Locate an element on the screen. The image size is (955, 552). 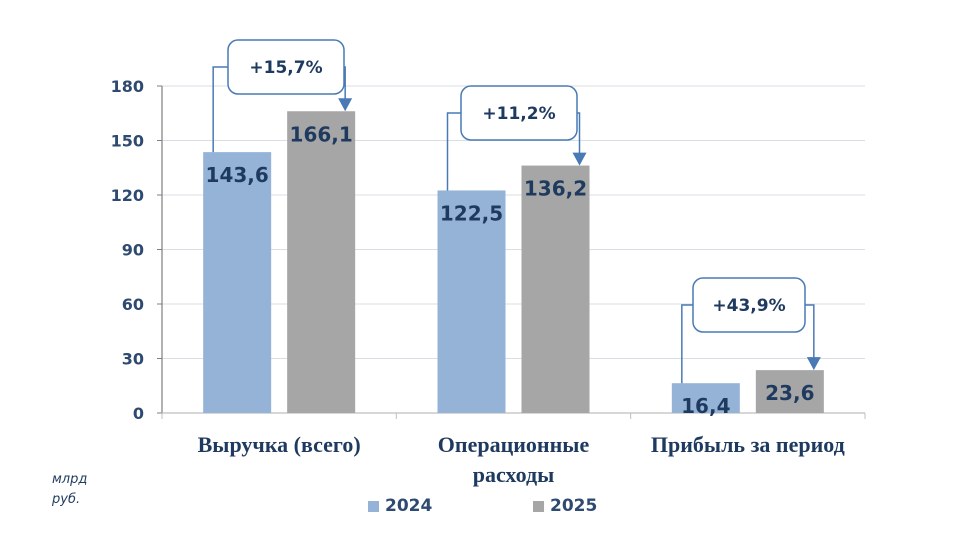
category-label: Выручка (всего) is located at coordinates (279, 444).